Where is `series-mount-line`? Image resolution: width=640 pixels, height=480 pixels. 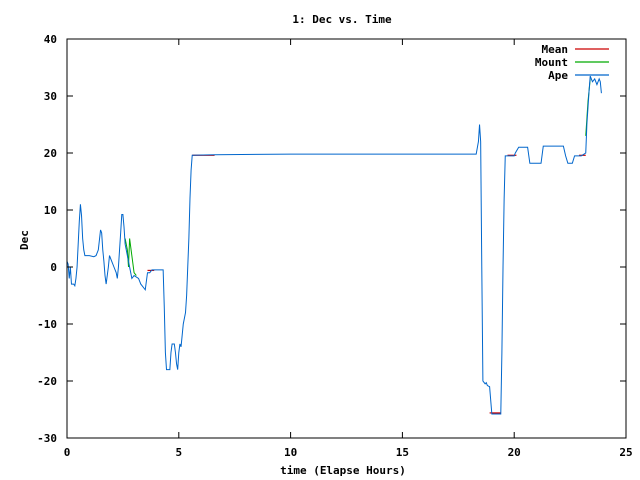
series-mount-line is located at coordinates (130, 257).